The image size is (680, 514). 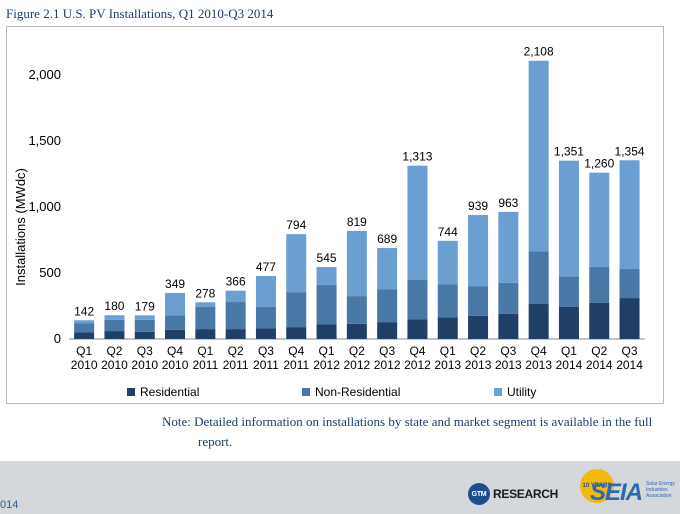 What do you see at coordinates (327, 258) in the screenshot?
I see `total-label: 545` at bounding box center [327, 258].